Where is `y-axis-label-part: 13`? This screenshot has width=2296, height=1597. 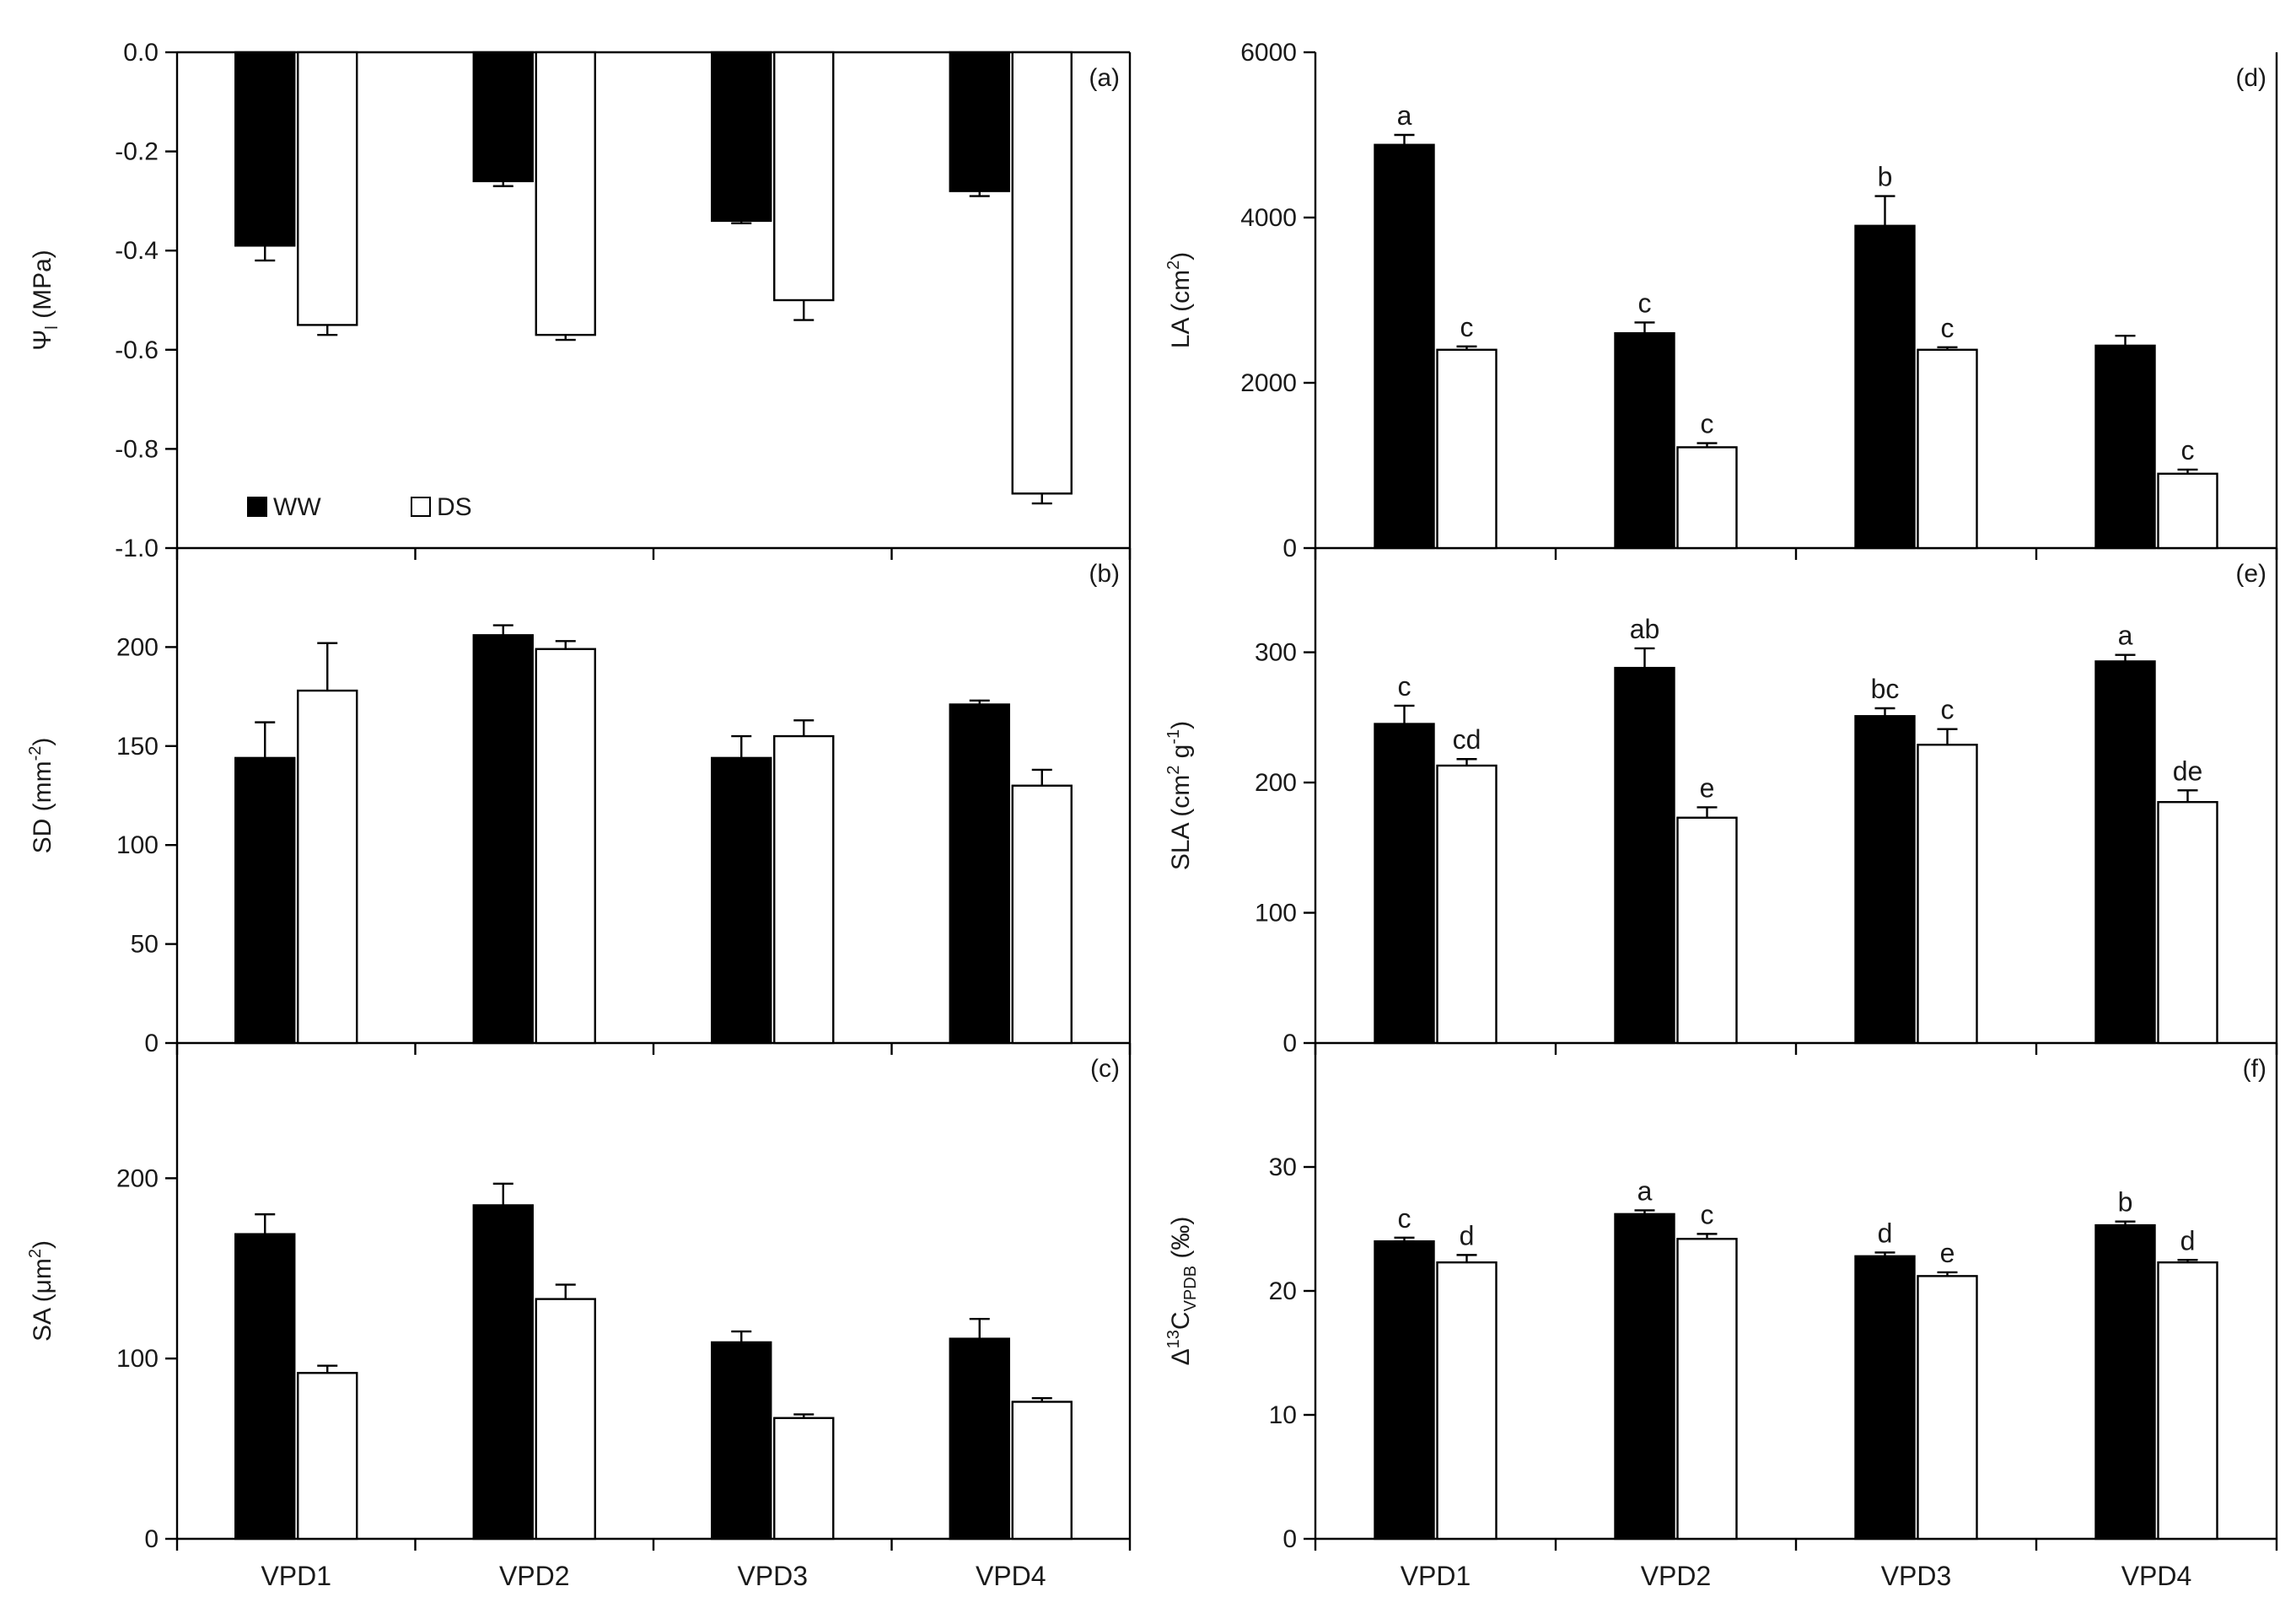 y-axis-label-part: 13 is located at coordinates (1173, 1339).